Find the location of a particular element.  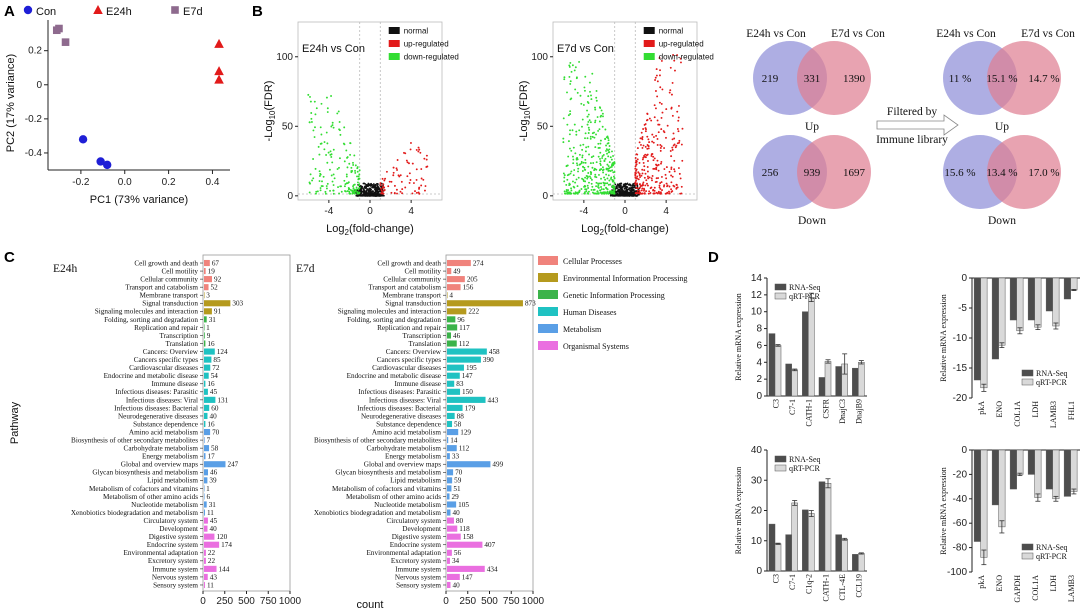

chart-title: E7d is located at coordinates (305, 269).